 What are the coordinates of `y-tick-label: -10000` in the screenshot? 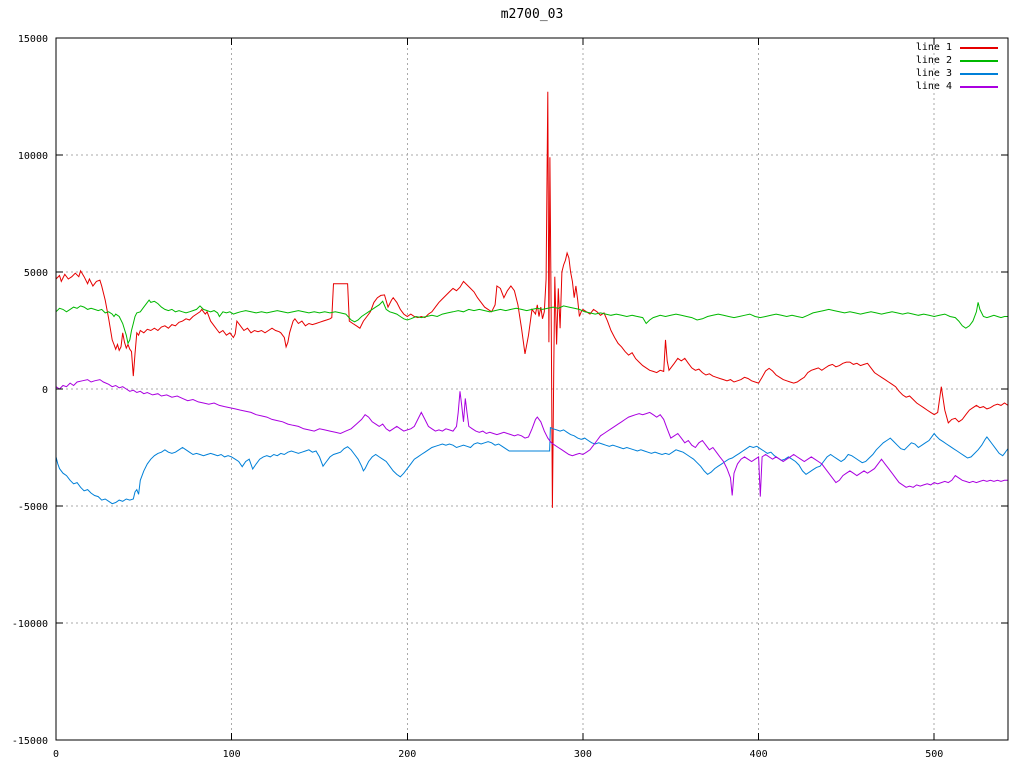 It's located at (30, 624).